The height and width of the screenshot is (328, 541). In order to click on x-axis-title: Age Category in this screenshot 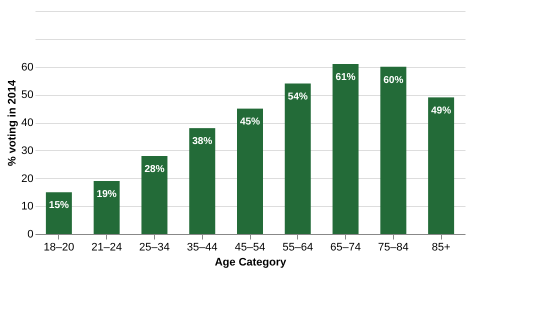, I will do `click(251, 262)`.